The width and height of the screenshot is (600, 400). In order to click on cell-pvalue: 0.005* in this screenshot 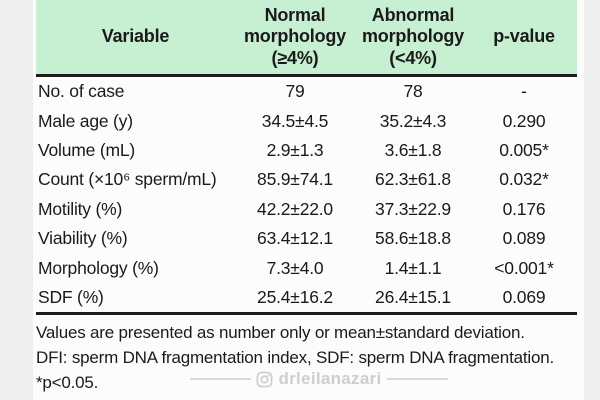, I will do `click(524, 149)`.